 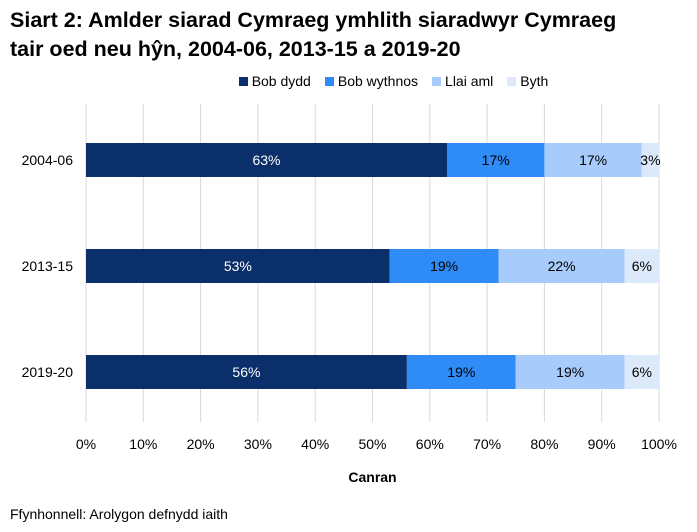 I want to click on data-label: 56%, so click(x=246, y=372).